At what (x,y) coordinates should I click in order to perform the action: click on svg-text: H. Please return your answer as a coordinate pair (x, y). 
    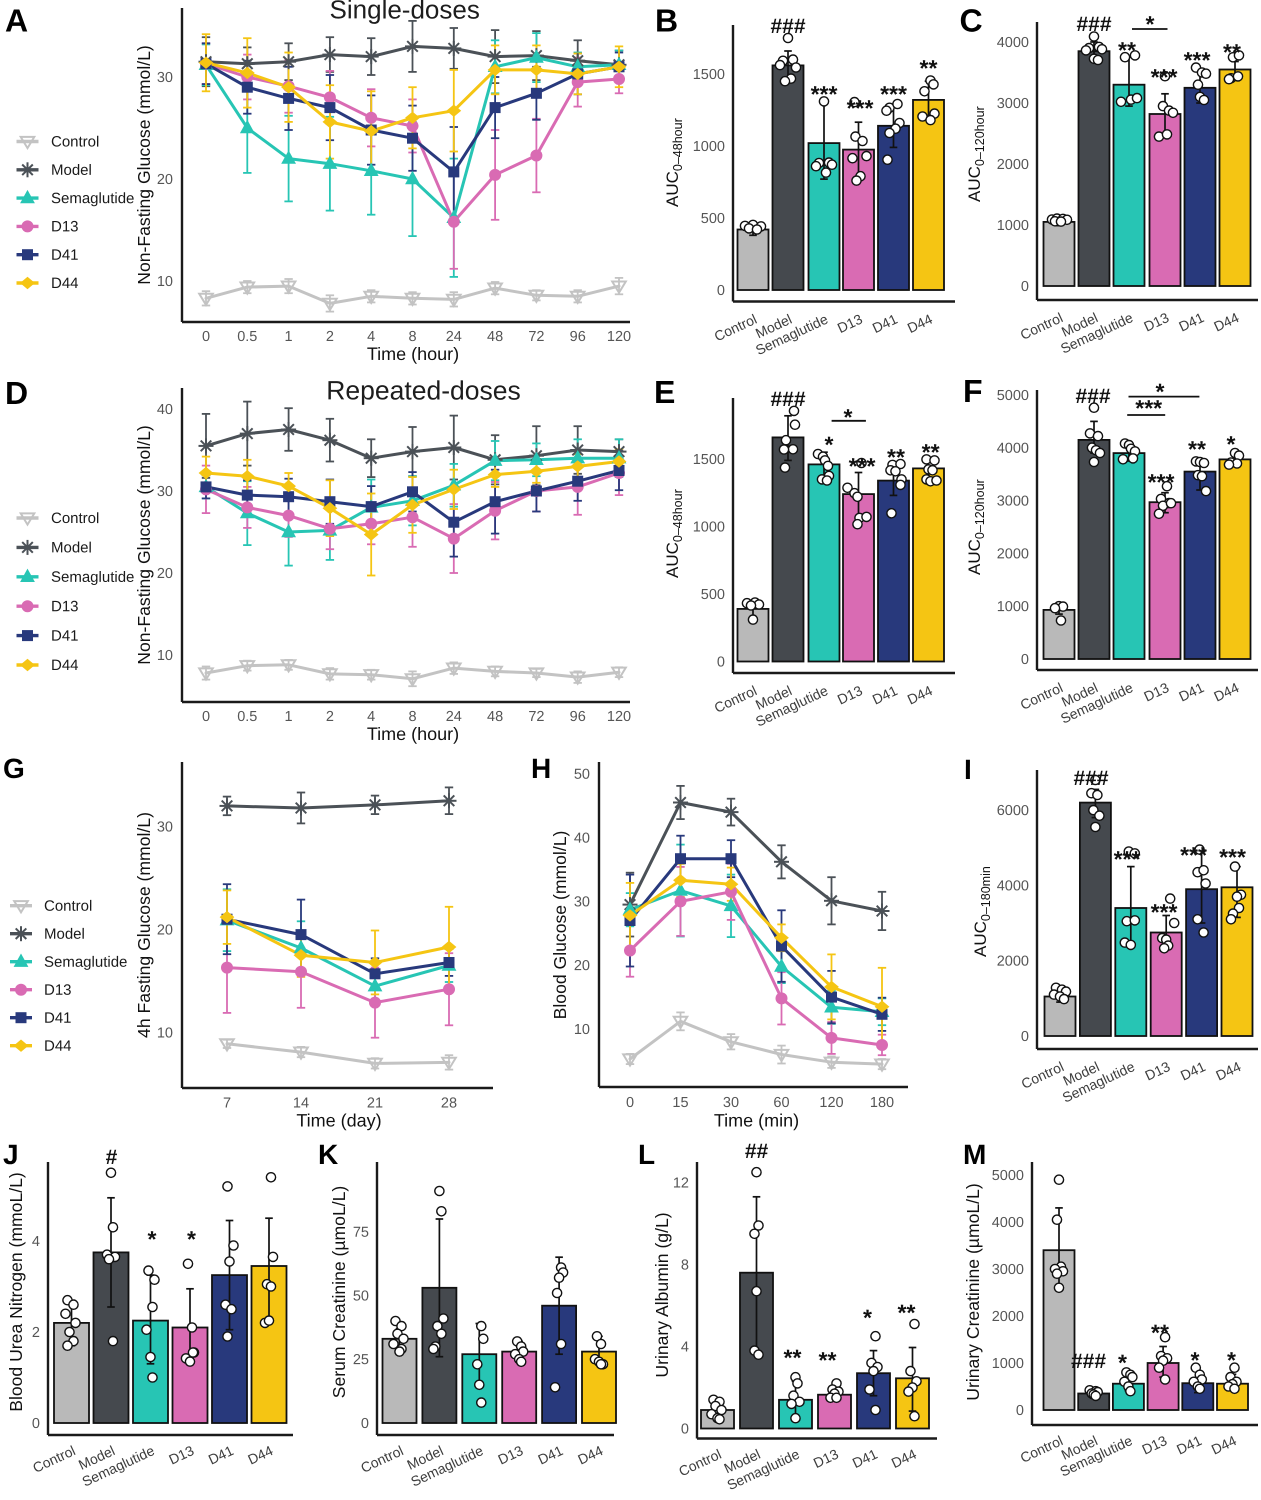
    Looking at the image, I should click on (541, 768).